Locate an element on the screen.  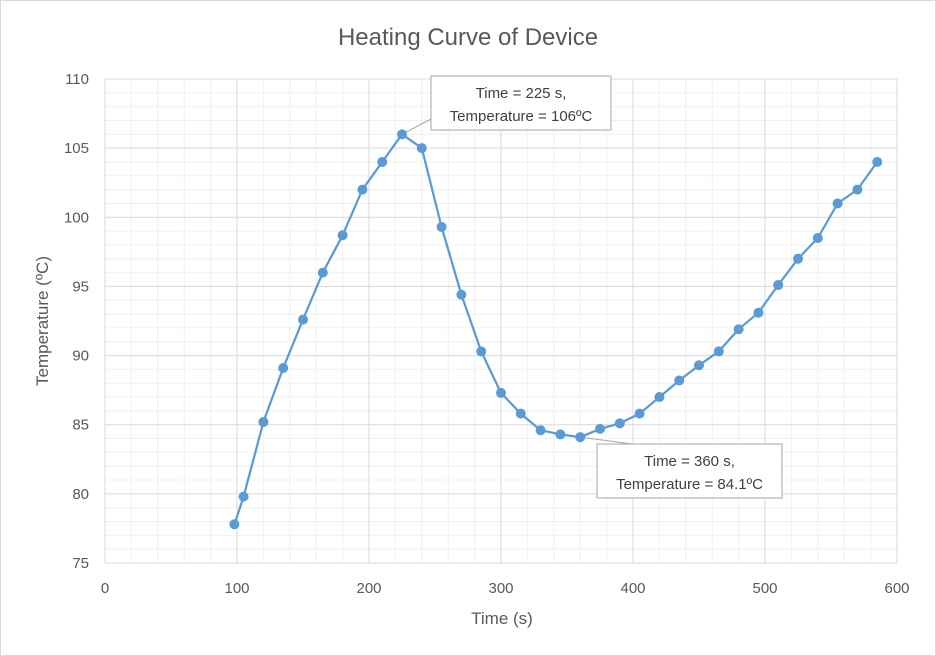
y-tick-label: 85 is located at coordinates (80, 425).